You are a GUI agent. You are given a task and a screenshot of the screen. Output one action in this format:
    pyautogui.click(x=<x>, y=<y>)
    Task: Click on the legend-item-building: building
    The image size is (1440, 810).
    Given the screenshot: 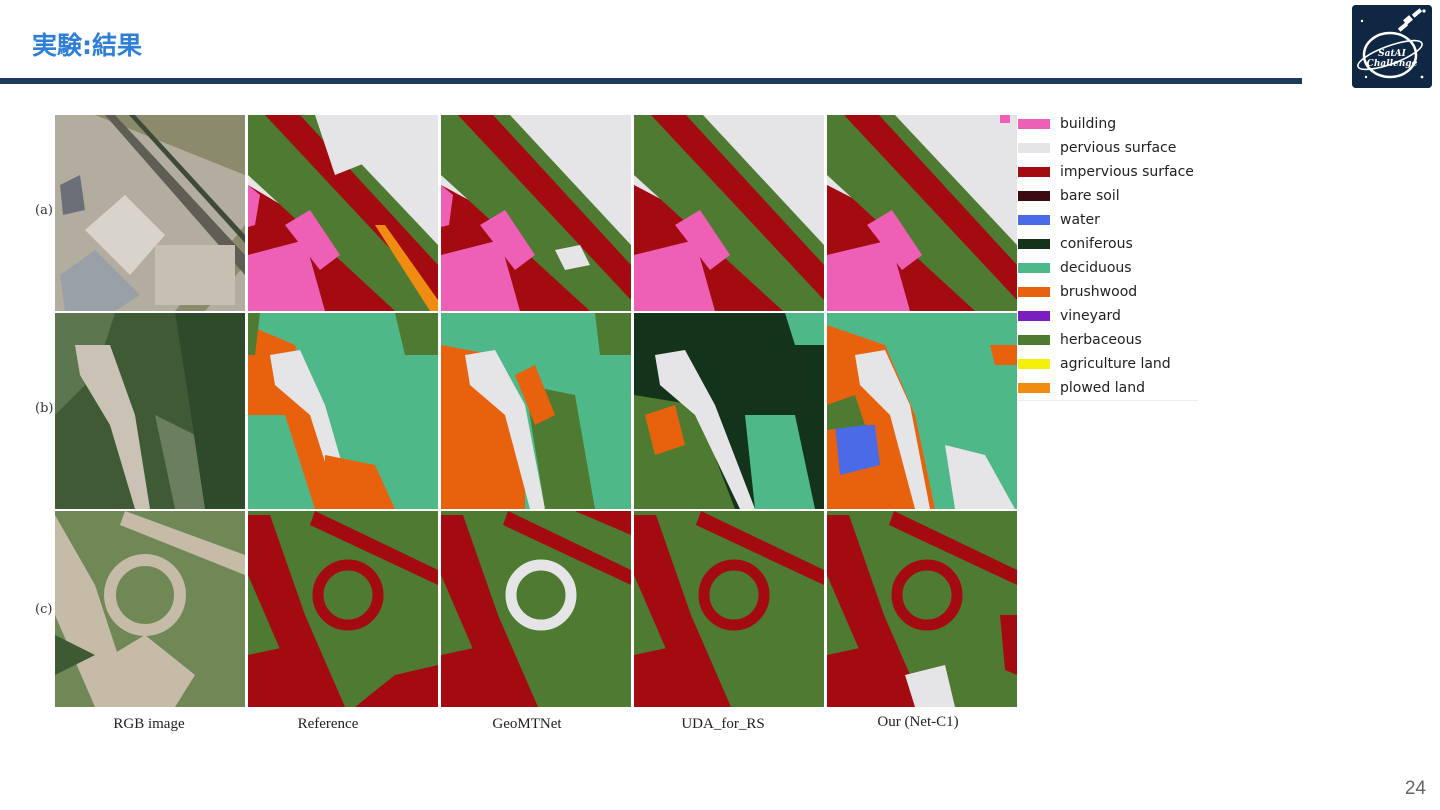 What is the action you would take?
    pyautogui.click(x=1067, y=124)
    